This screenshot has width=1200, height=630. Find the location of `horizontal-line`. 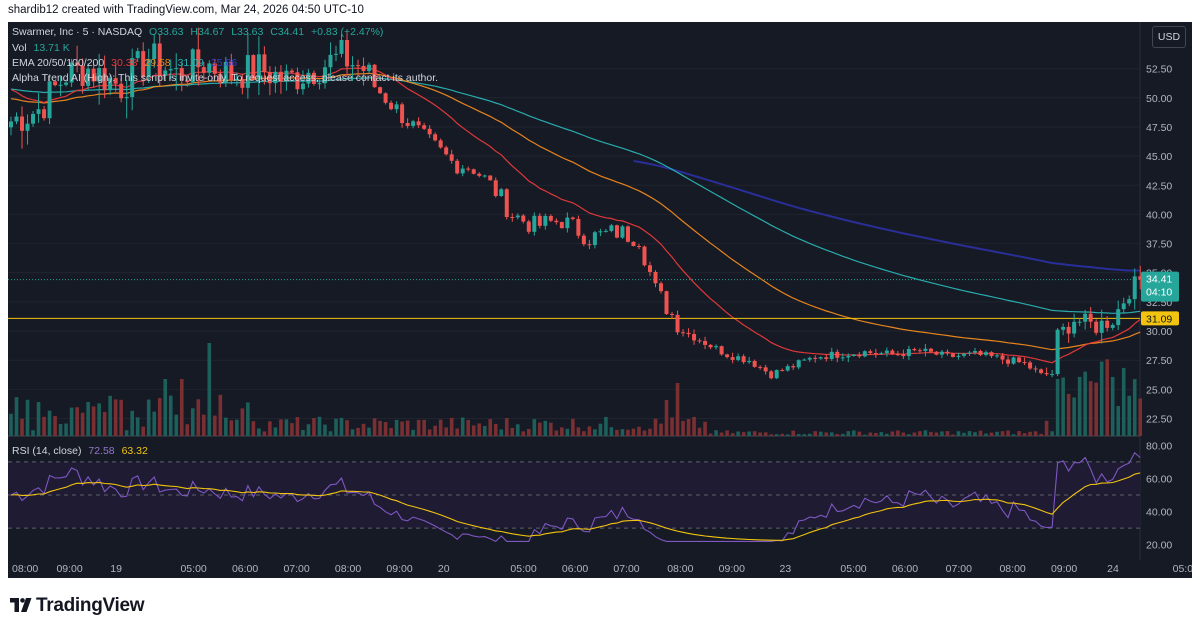

horizontal-line is located at coordinates (574, 299).